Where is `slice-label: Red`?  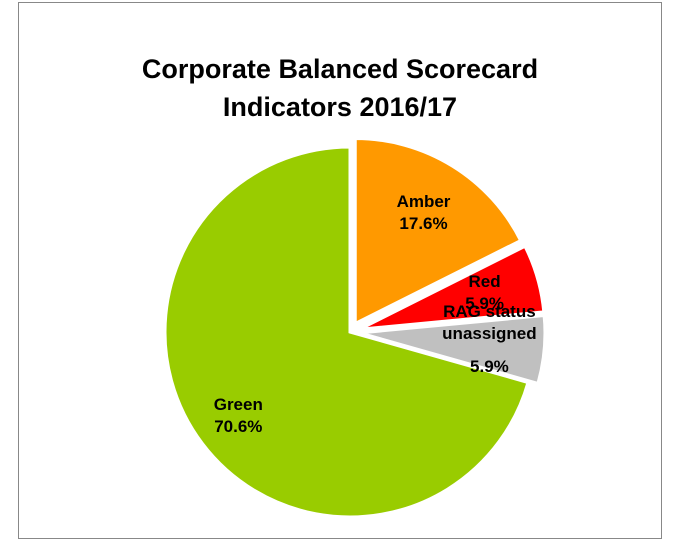 slice-label: Red is located at coordinates (484, 282).